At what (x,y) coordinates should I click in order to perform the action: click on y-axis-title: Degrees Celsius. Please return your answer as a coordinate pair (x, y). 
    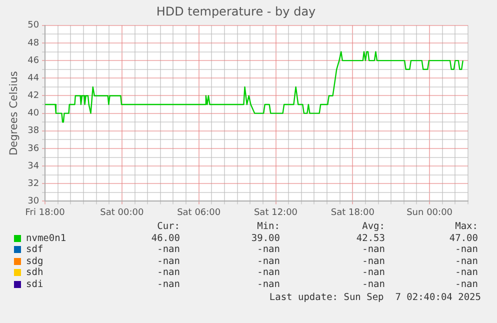
    Looking at the image, I should click on (14, 113).